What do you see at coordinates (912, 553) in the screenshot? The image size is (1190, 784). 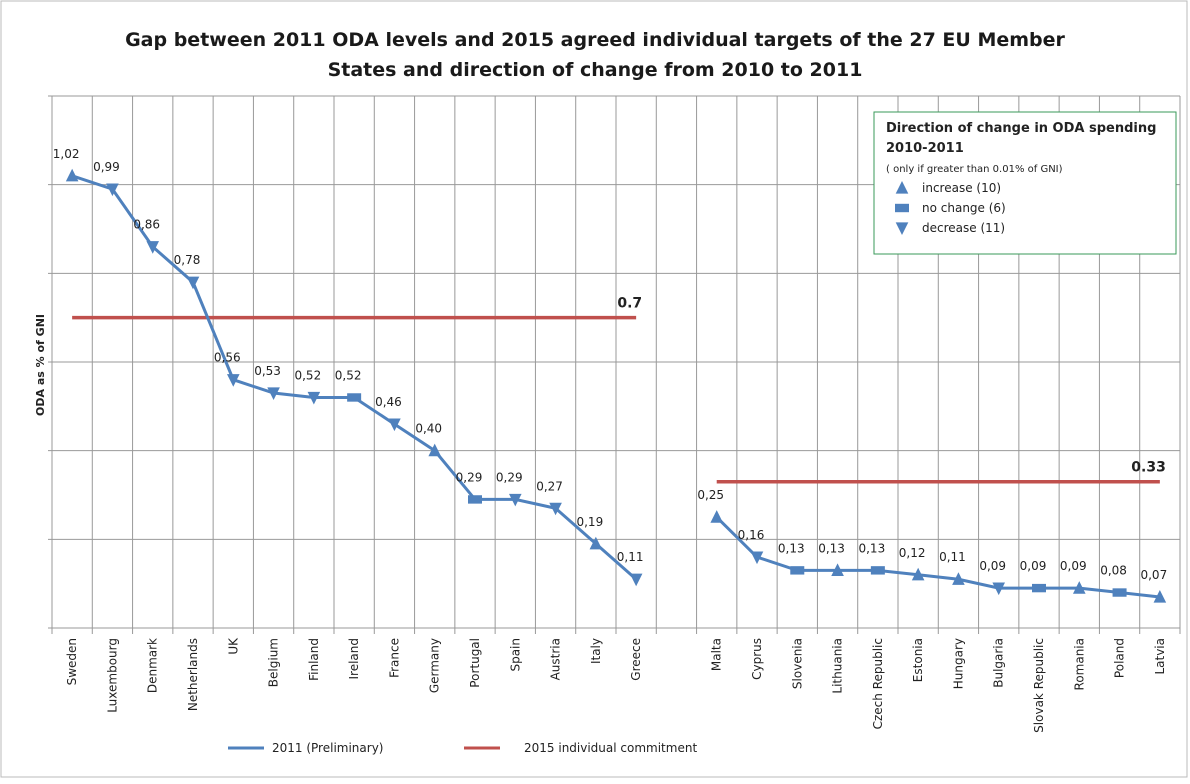 I see `data-label: 0,12` at bounding box center [912, 553].